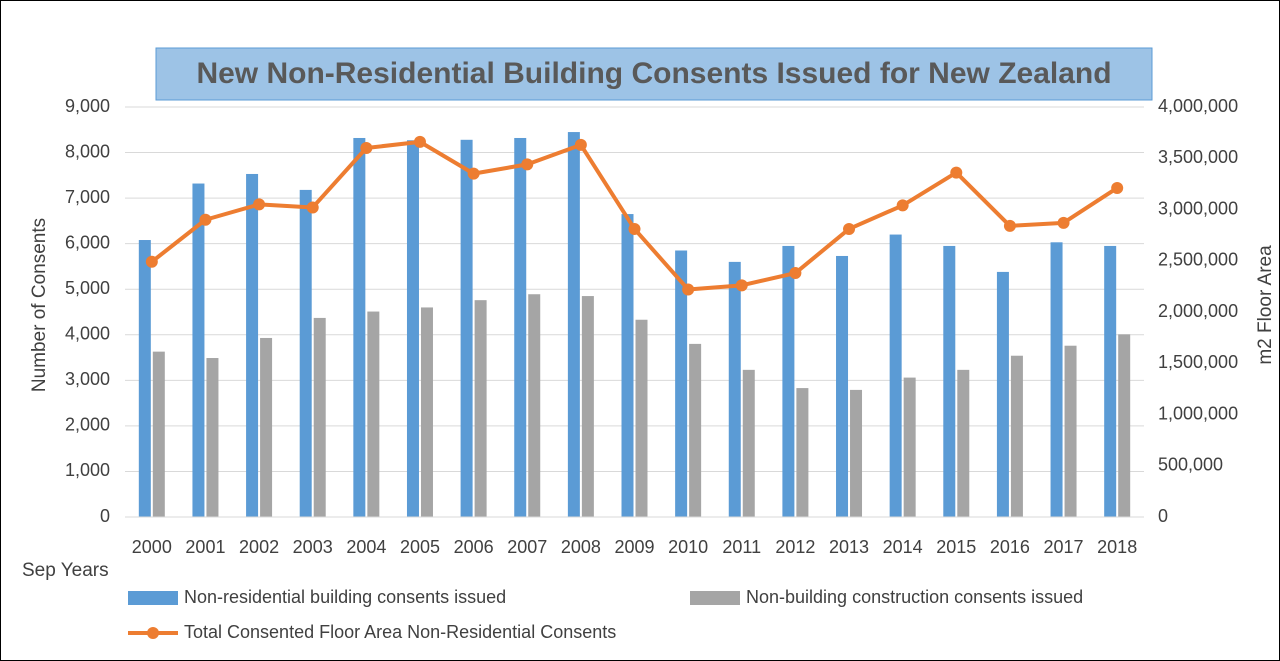  Describe the element at coordinates (956, 547) in the screenshot. I see `x-tick-label: 2015` at that location.